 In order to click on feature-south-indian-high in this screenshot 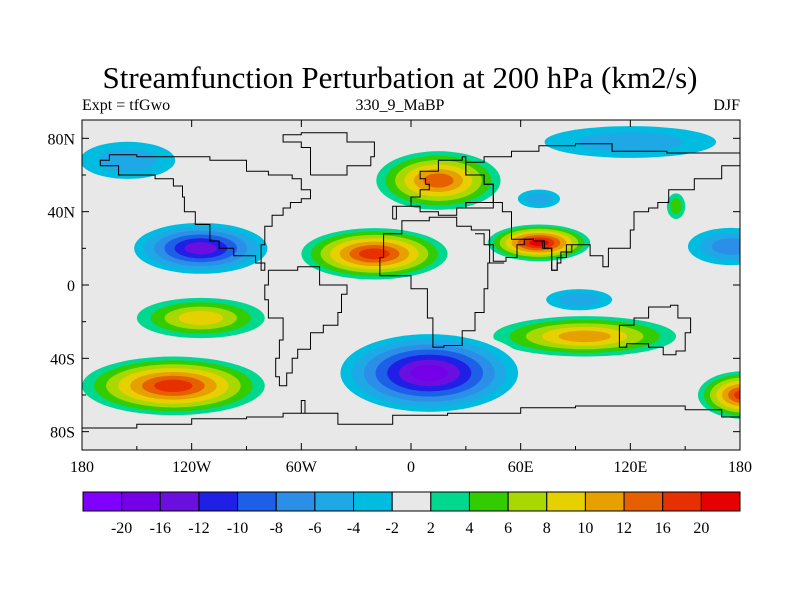, I will do `click(585, 336)`.